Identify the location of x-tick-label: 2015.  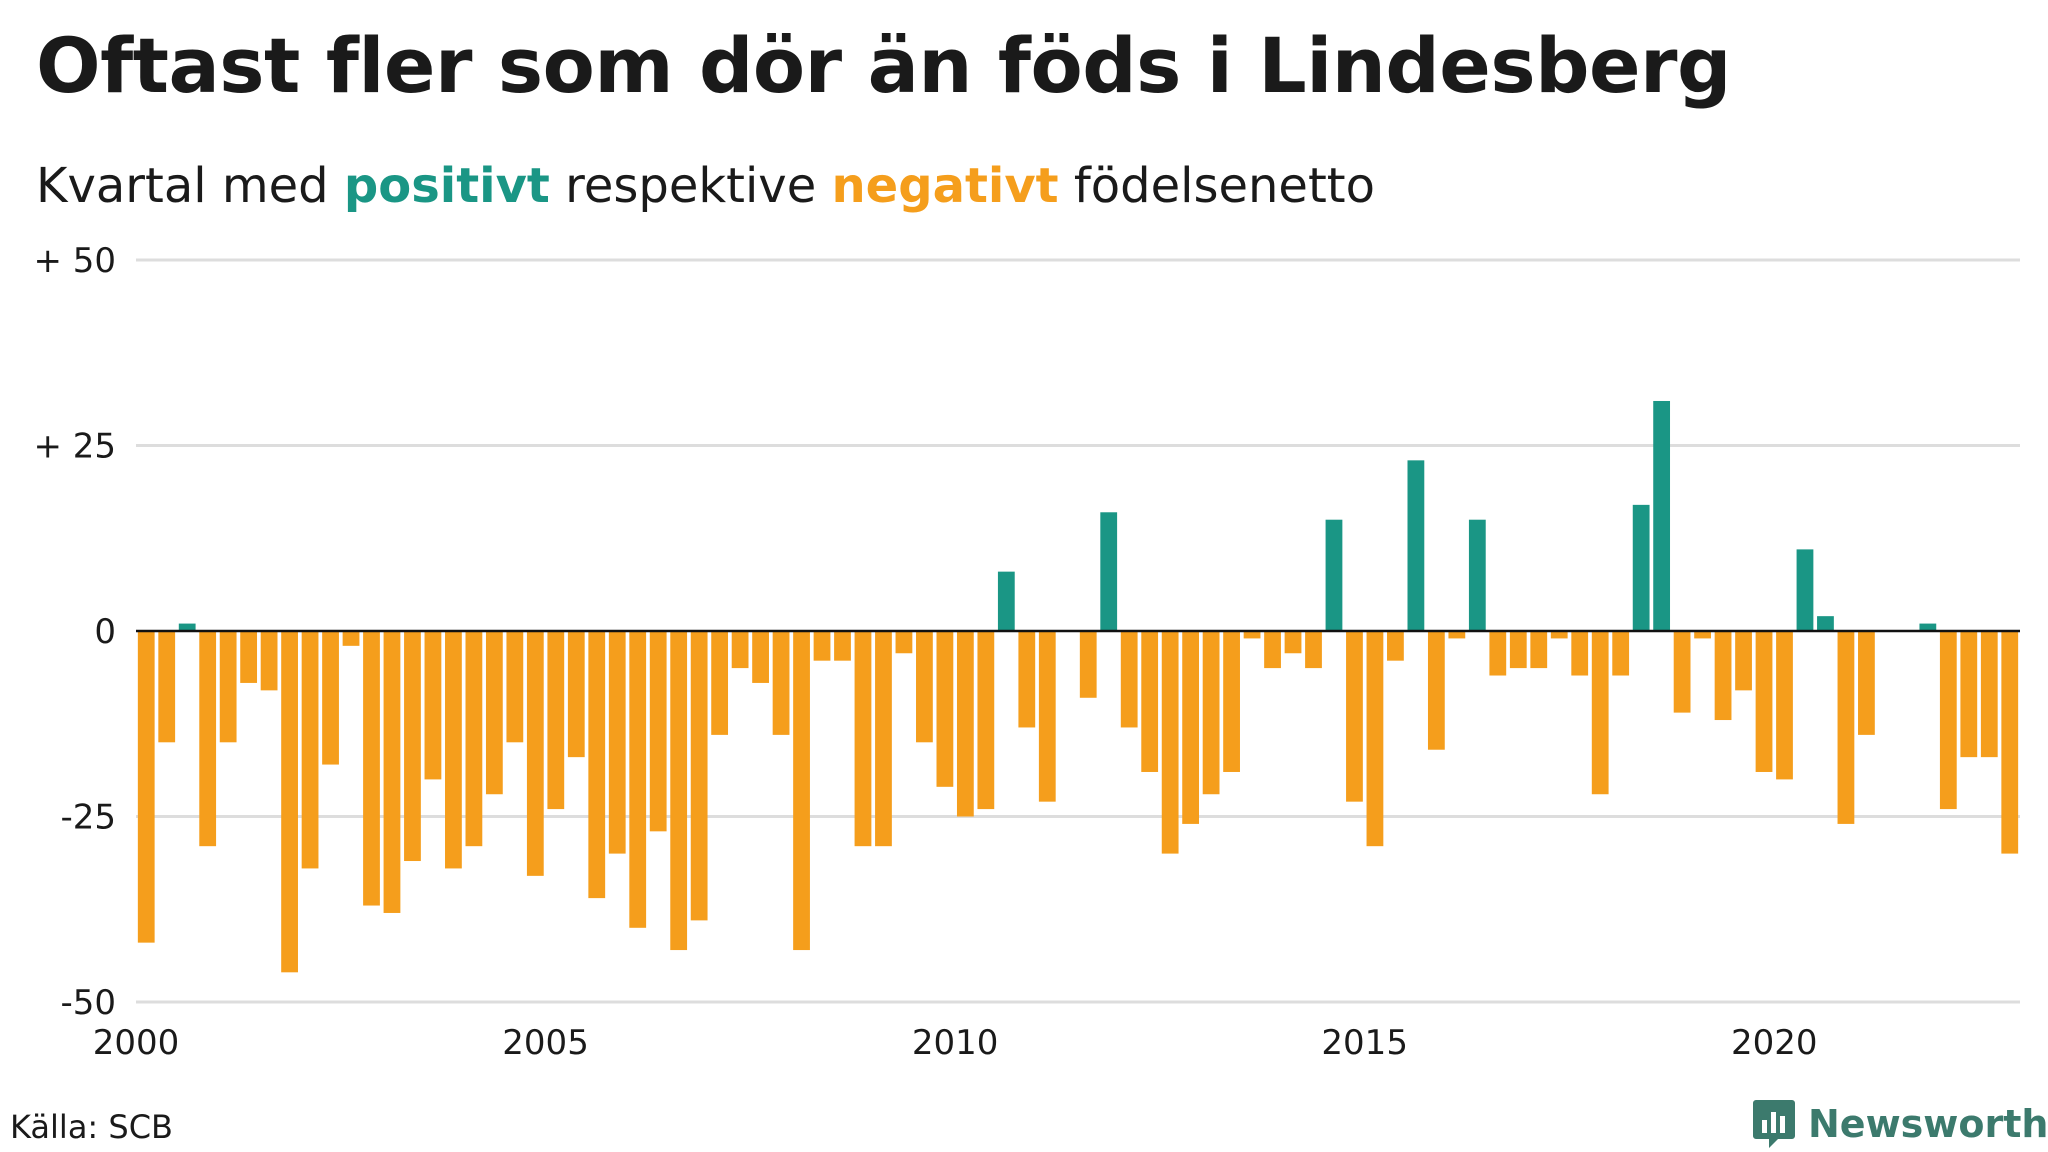
(1364, 1043).